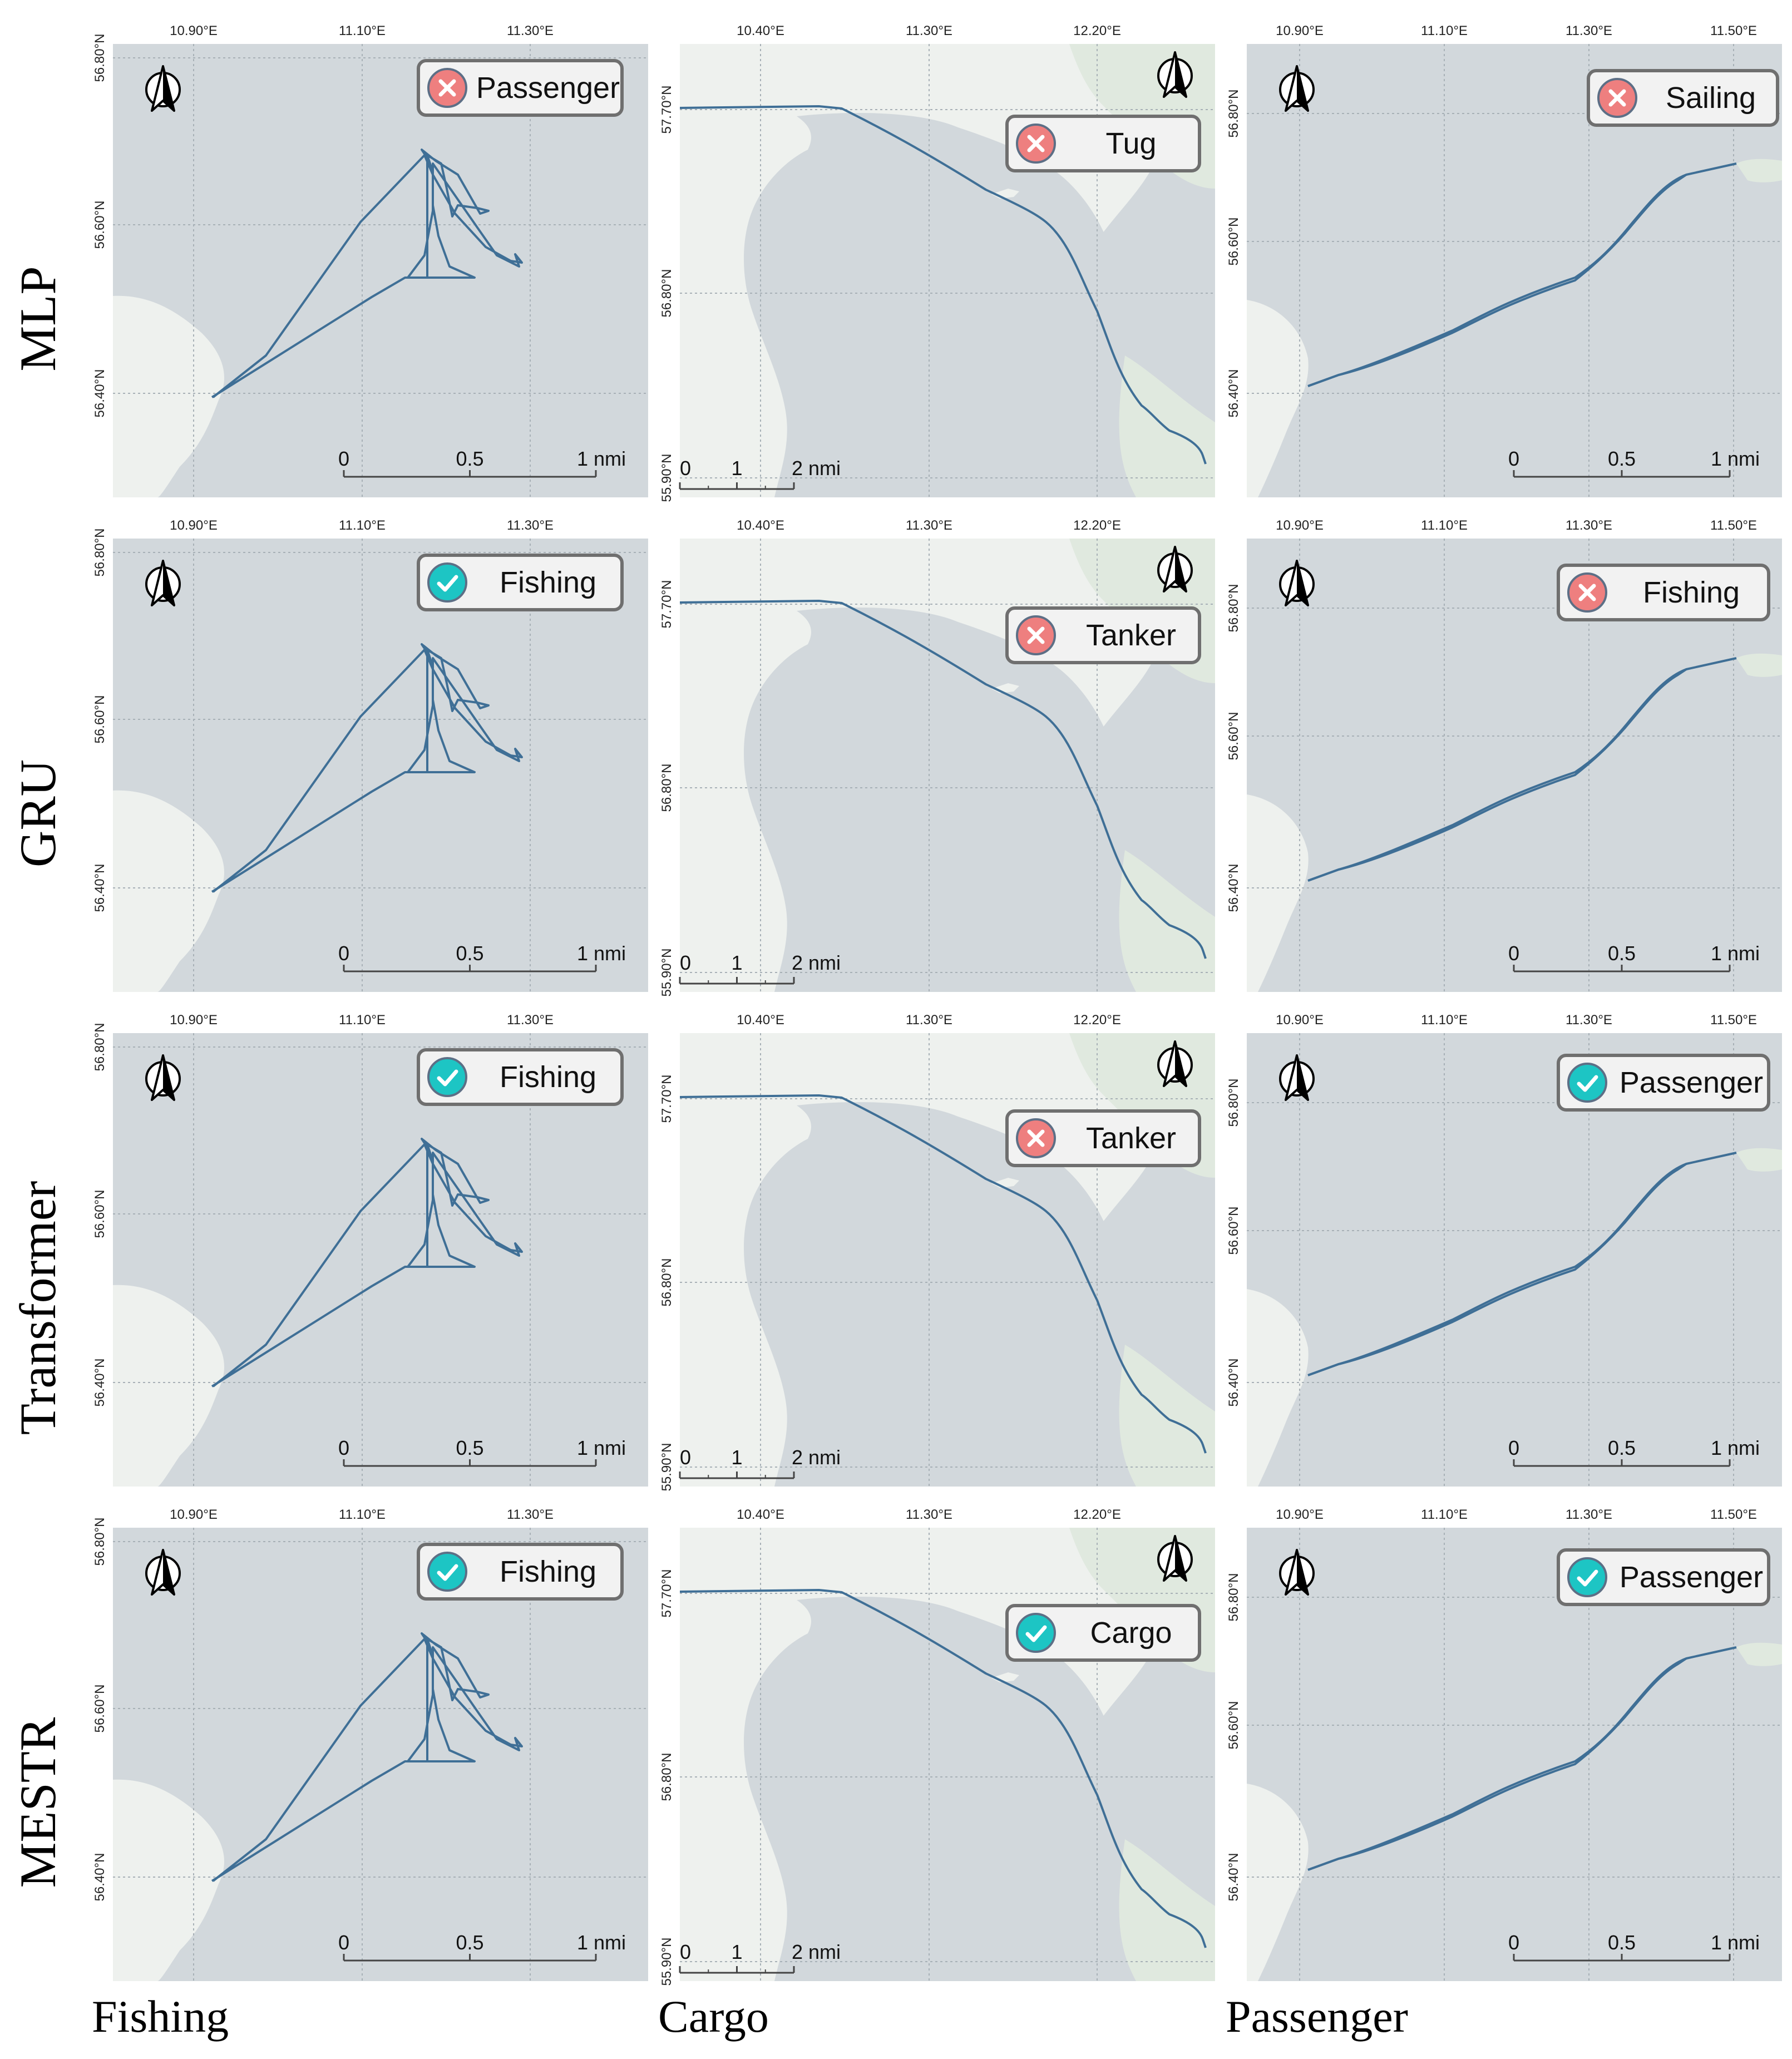 The width and height of the screenshot is (1792, 2059). Describe the element at coordinates (37, 1802) in the screenshot. I see `row-label-mestr: MESTR` at that location.